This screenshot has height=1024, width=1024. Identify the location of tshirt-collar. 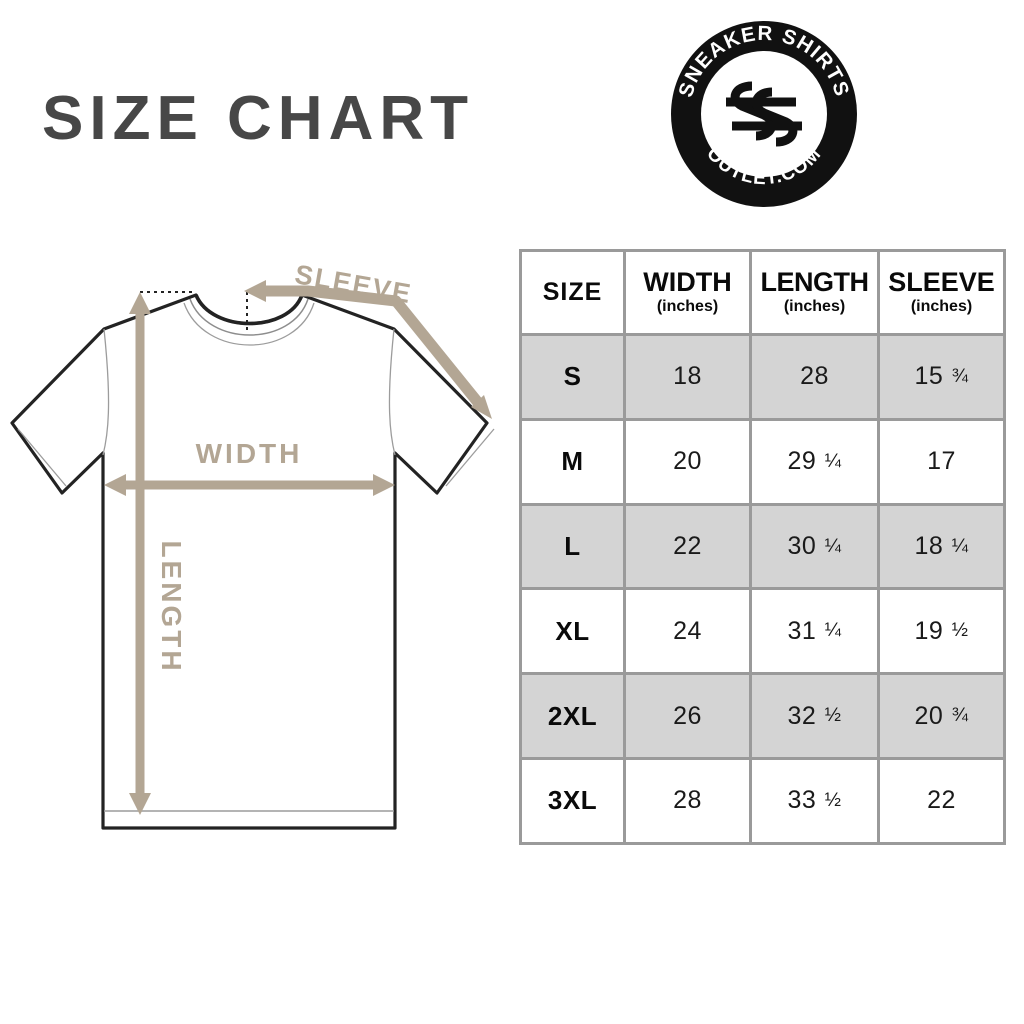
(249, 320).